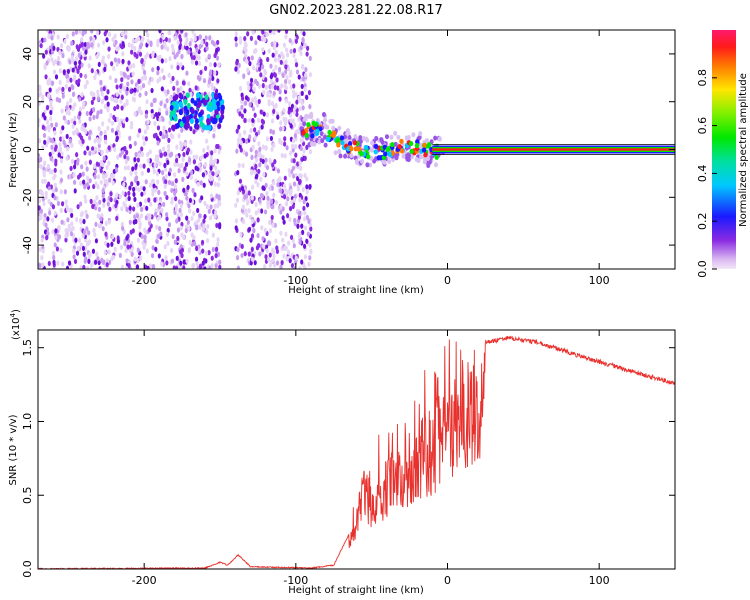 The height and width of the screenshot is (600, 750). Describe the element at coordinates (295, 580) in the screenshot. I see `snr-xtick-label: -100` at that location.